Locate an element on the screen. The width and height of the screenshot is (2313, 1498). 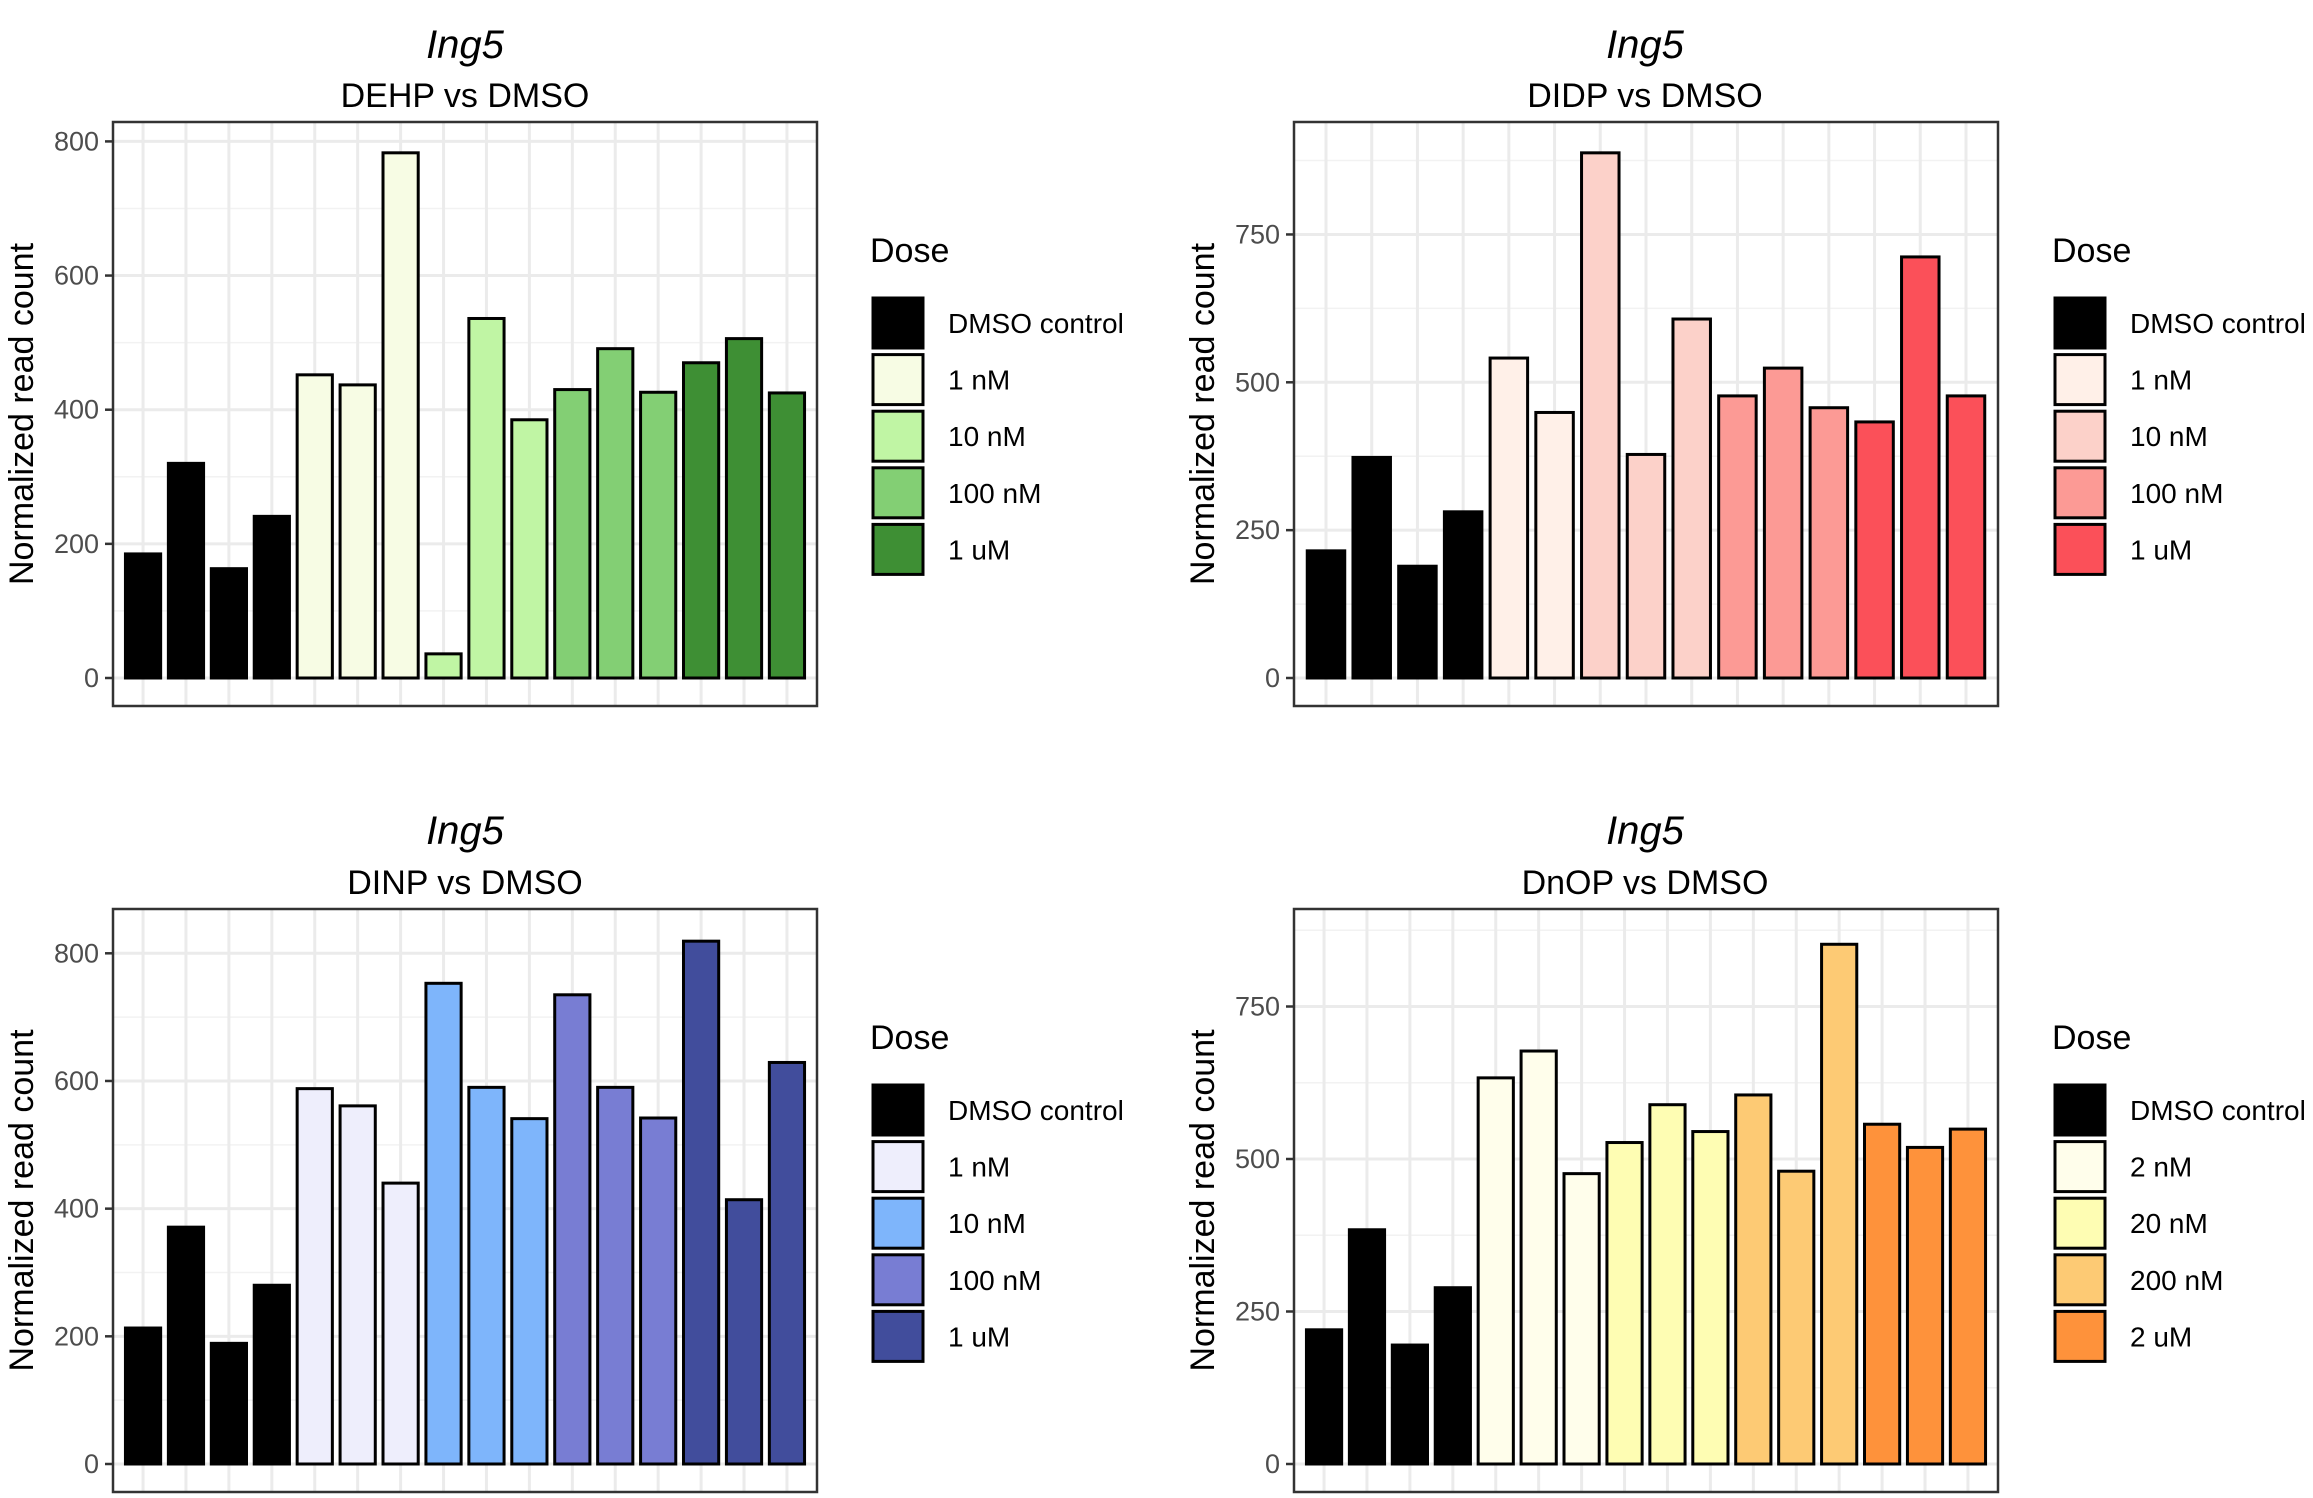
chart-title: DEHP vs DMSO is located at coordinates (465, 96).